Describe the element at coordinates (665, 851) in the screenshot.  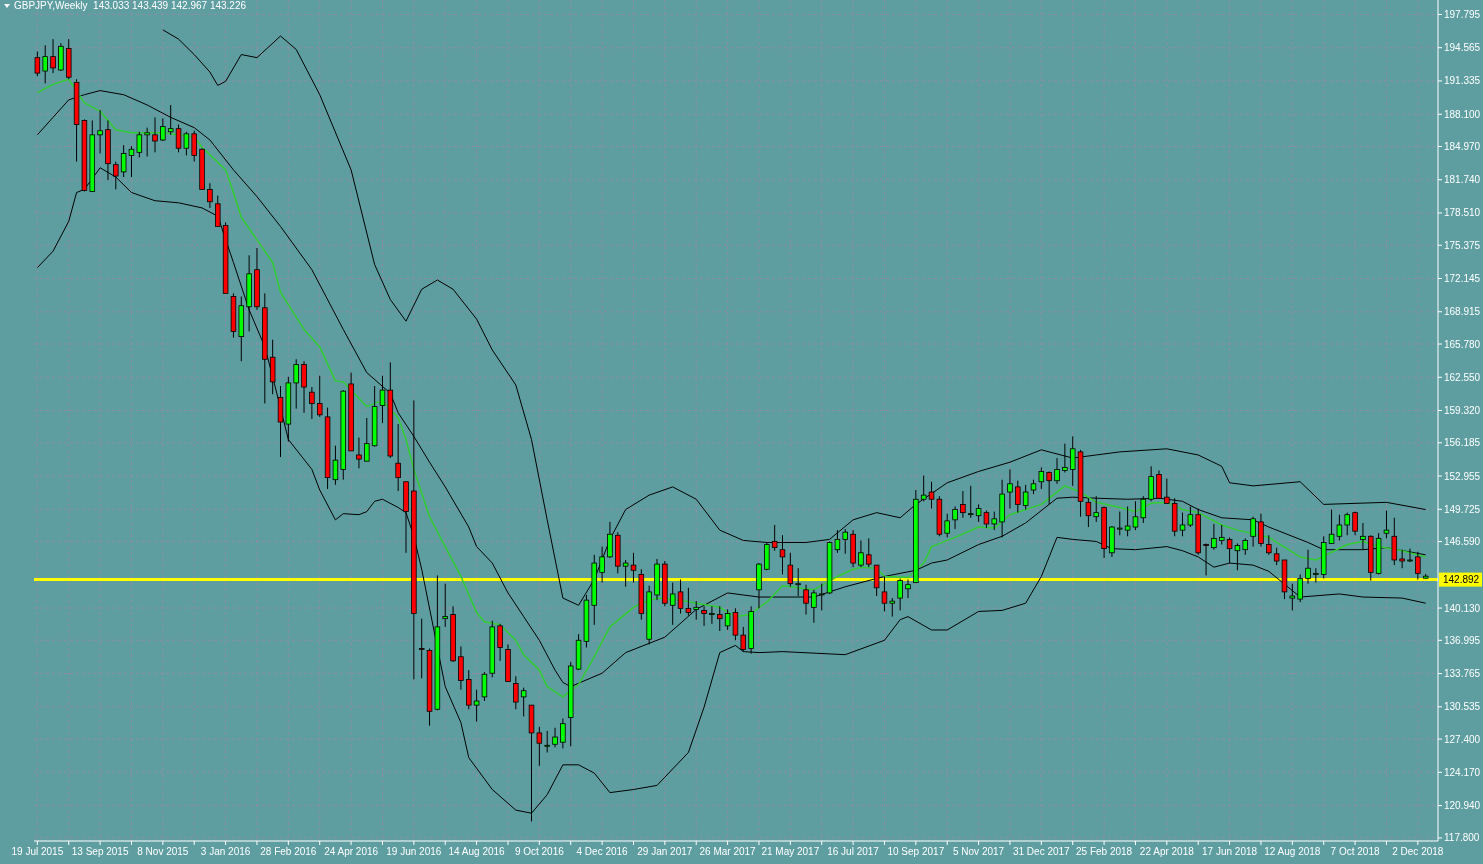
I see `x-tick-label: 29 Jan 2017` at that location.